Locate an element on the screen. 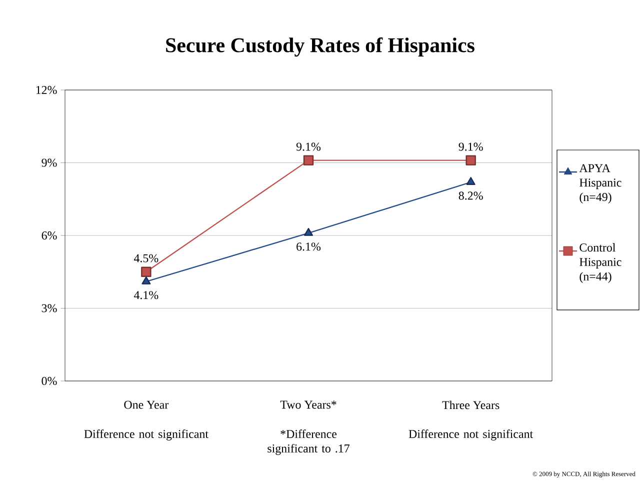  legend-label: APYA Hispanic (n=49) is located at coordinates (600, 184).